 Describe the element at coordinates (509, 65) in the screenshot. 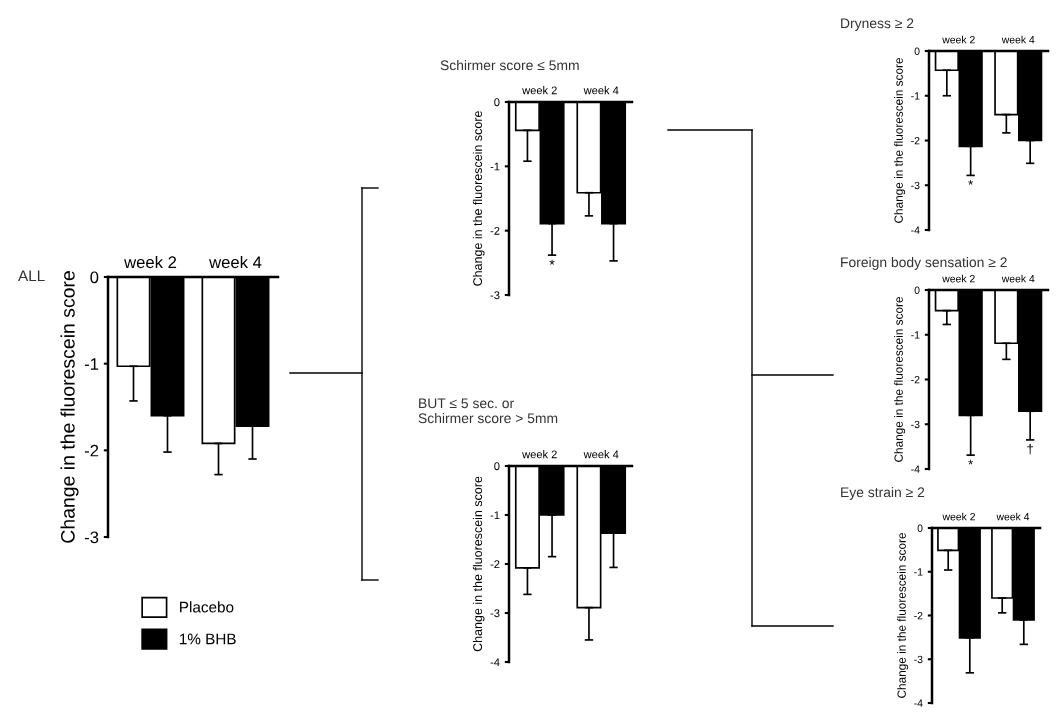

I see `chart-title: Schirmer score ≤ 5mm` at that location.